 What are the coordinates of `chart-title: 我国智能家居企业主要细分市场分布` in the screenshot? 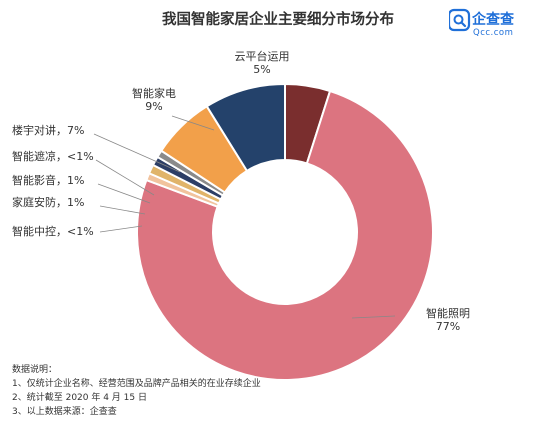 It's located at (278, 20).